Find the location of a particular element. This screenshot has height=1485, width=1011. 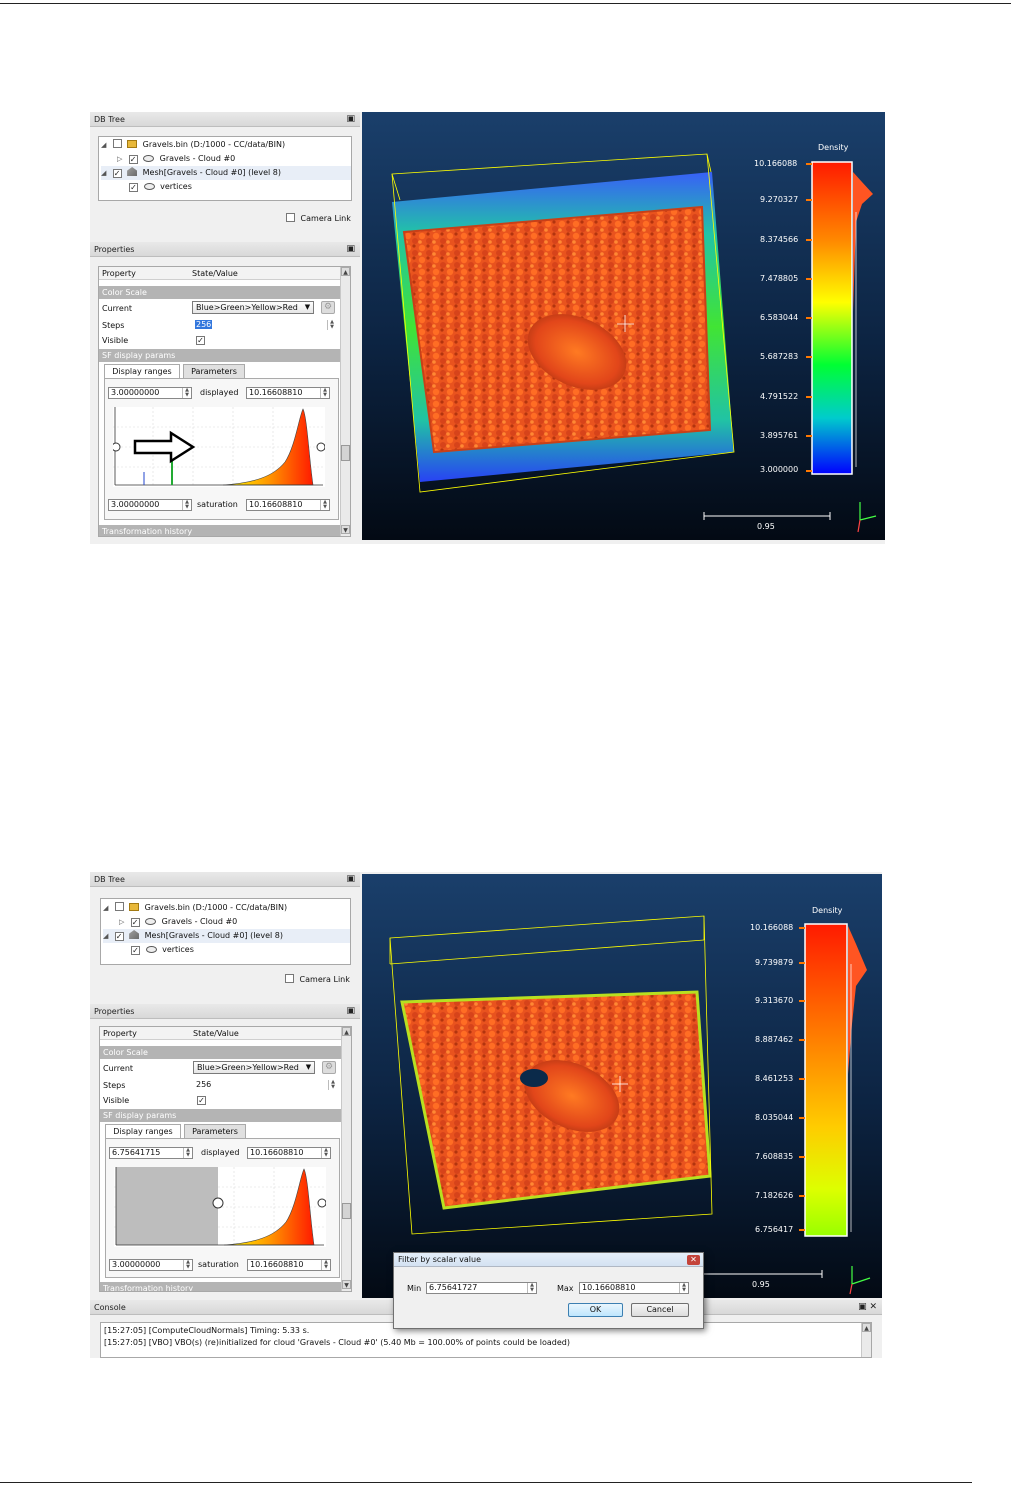

max-value-spinbox: 10.16608810 ▲ ▼ is located at coordinates (634, 1288).